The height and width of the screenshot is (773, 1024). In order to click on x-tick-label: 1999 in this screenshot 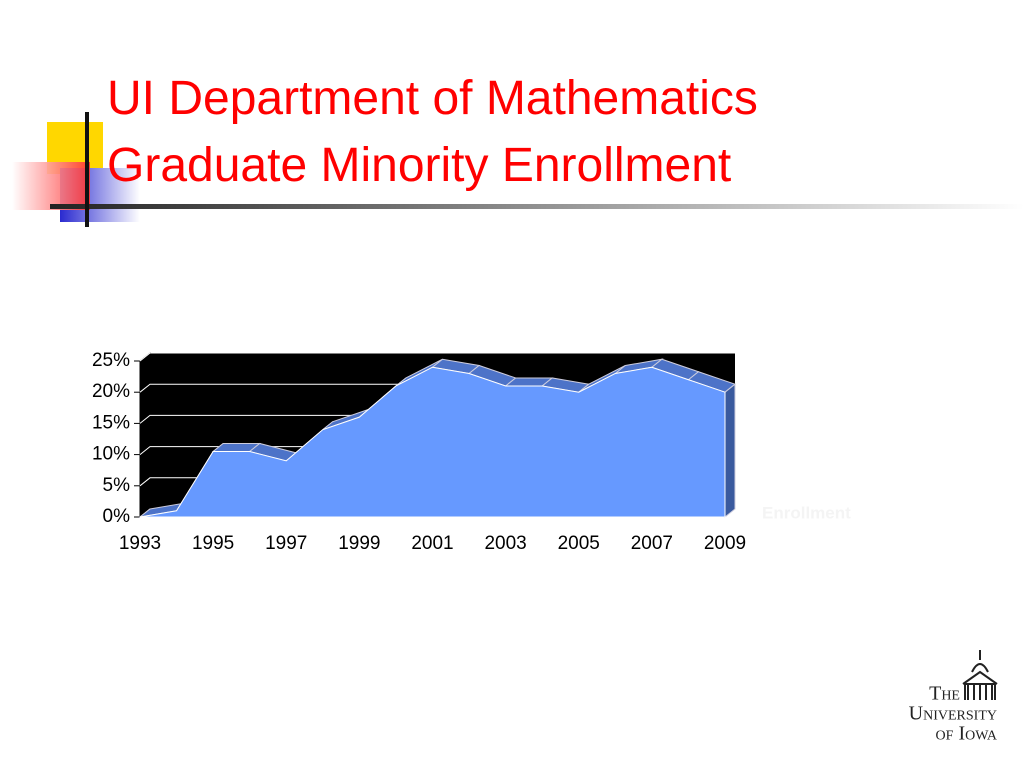, I will do `click(359, 543)`.